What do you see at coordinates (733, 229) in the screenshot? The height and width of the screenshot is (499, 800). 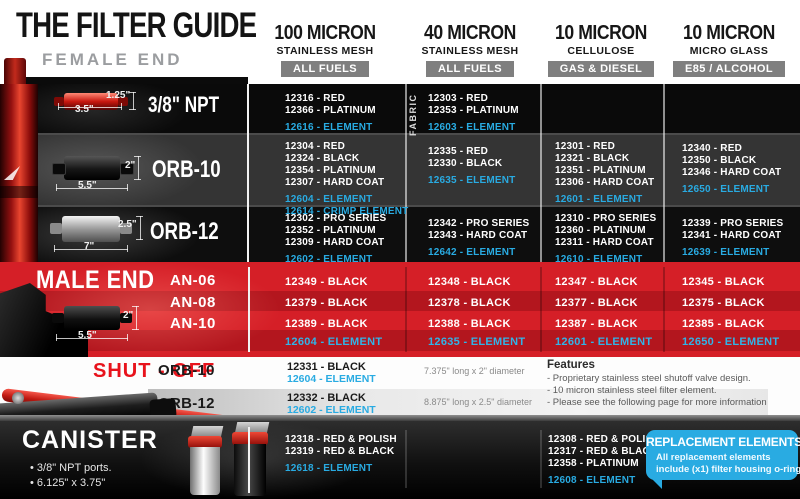 I see `part-numbers: 12339 - PRO SERIES 12341 - HARD COAT` at bounding box center [733, 229].